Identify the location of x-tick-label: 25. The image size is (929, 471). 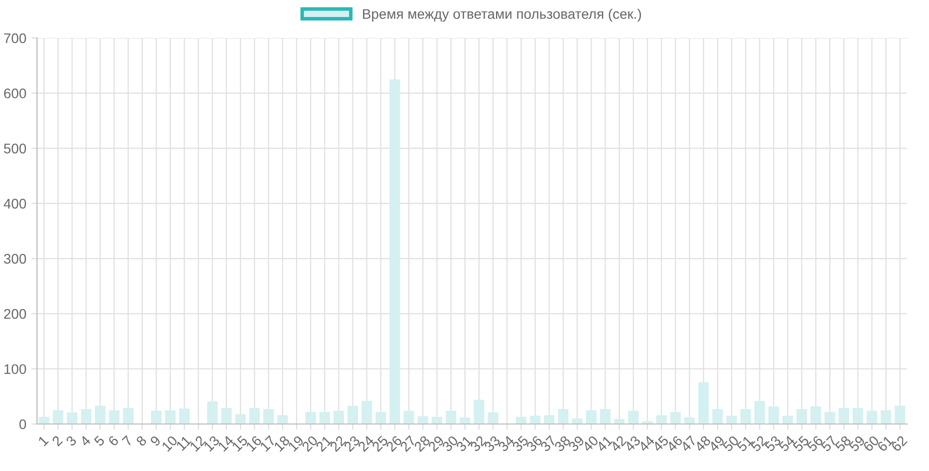
(380, 443).